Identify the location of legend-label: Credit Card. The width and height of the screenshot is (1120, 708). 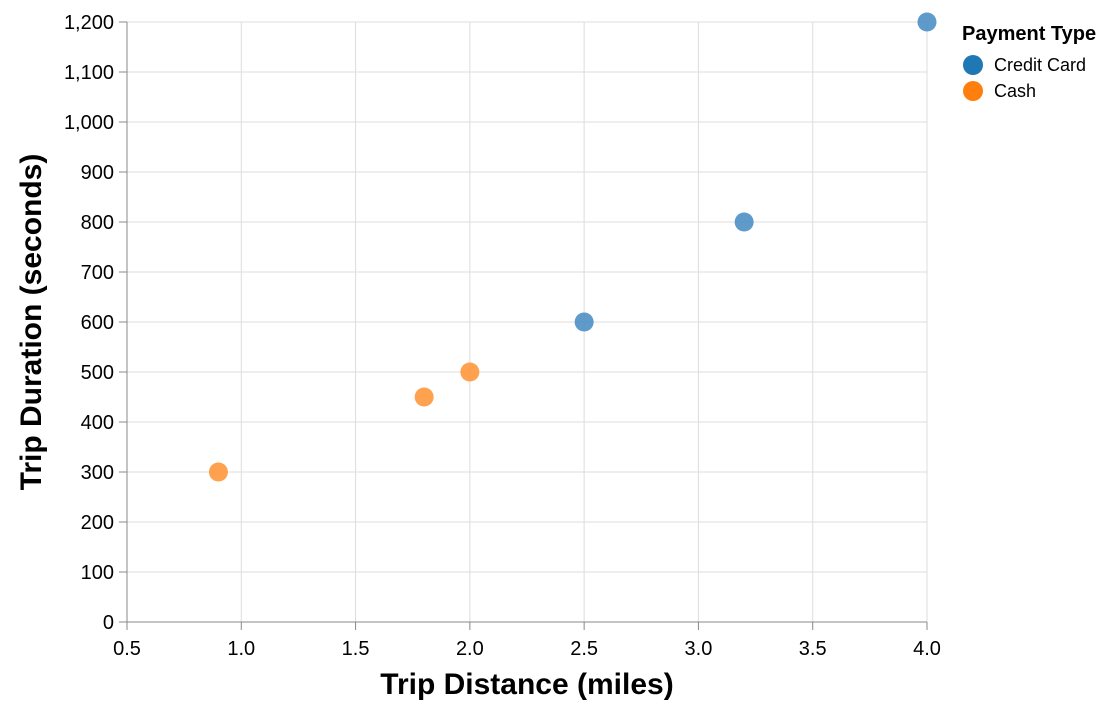
(1040, 65).